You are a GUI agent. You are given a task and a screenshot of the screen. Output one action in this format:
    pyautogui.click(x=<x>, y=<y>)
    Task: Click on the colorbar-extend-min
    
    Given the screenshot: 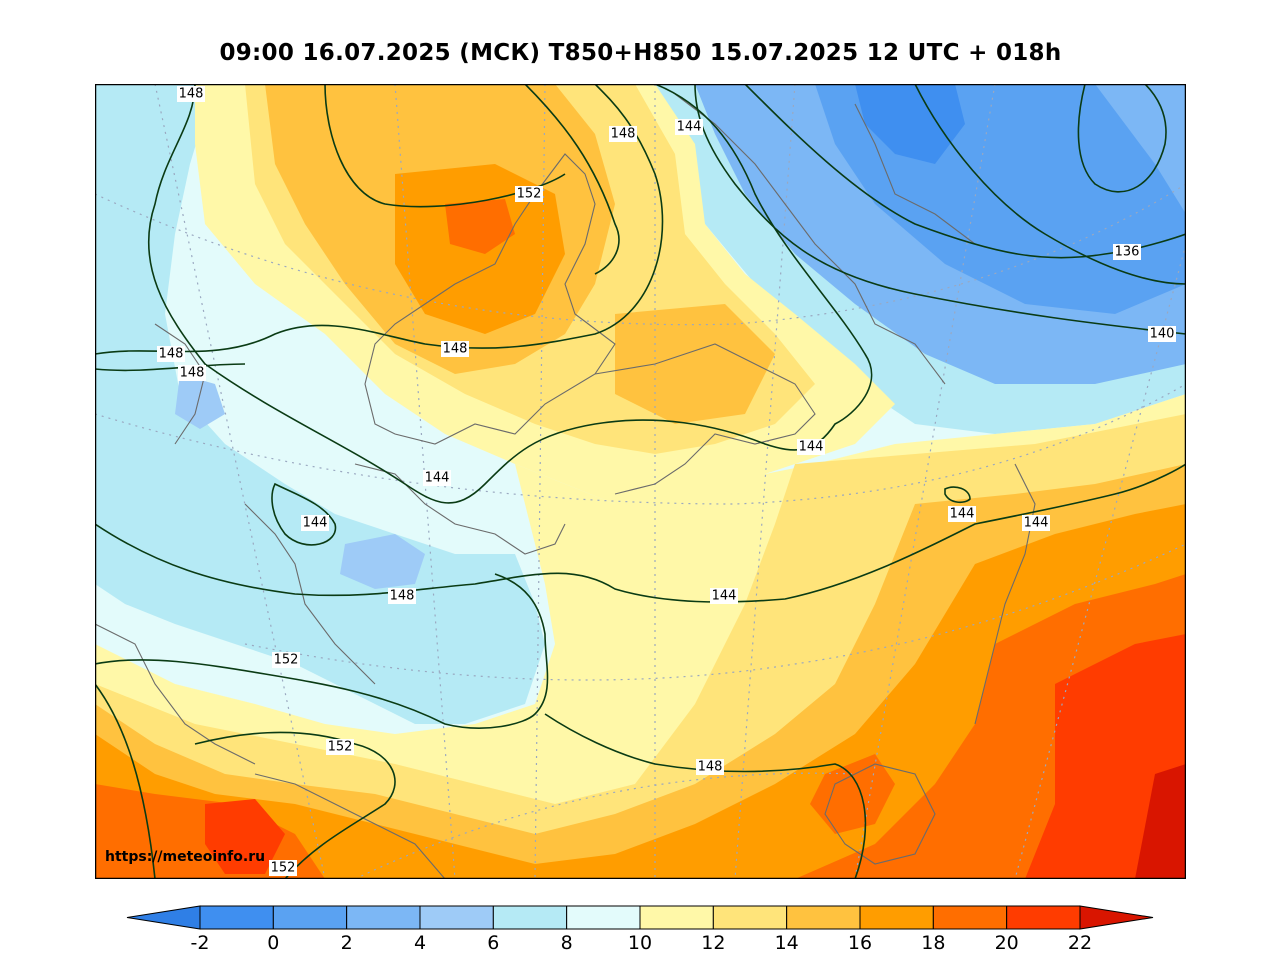 What is the action you would take?
    pyautogui.click(x=163, y=917)
    